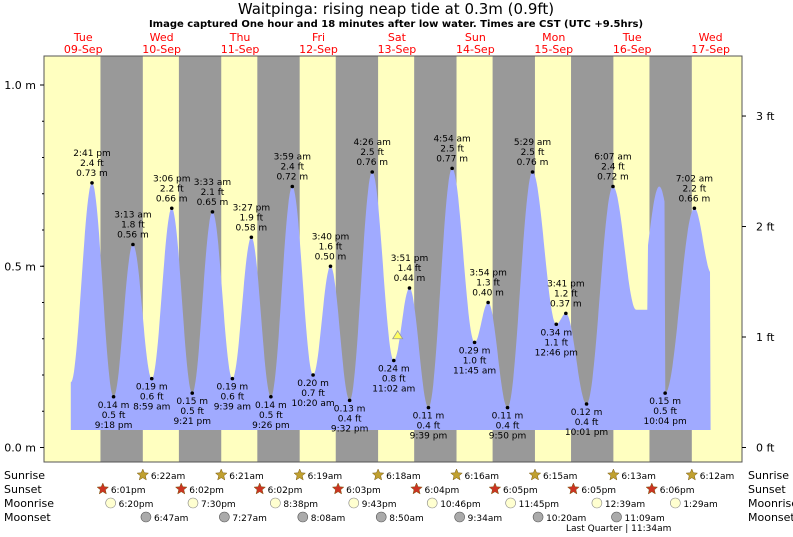 This screenshot has width=793, height=537. What do you see at coordinates (20, 448) in the screenshot?
I see `left-axis-label: 0.0 m` at bounding box center [20, 448].